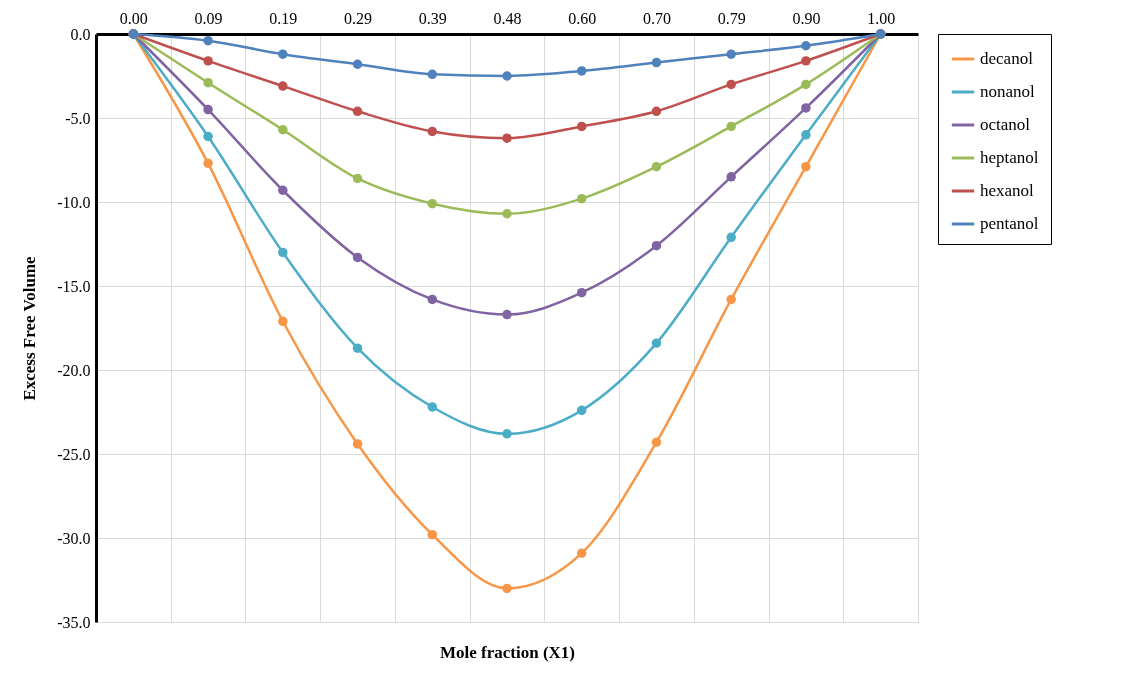 The width and height of the screenshot is (1135, 690). What do you see at coordinates (656, 18) in the screenshot?
I see `x-tick-label: 0.70` at bounding box center [656, 18].